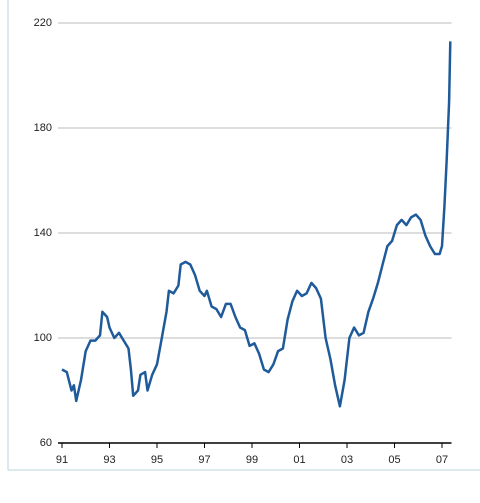 The image size is (480, 503). What do you see at coordinates (299, 460) in the screenshot?
I see `x-tick-label: 01` at bounding box center [299, 460].